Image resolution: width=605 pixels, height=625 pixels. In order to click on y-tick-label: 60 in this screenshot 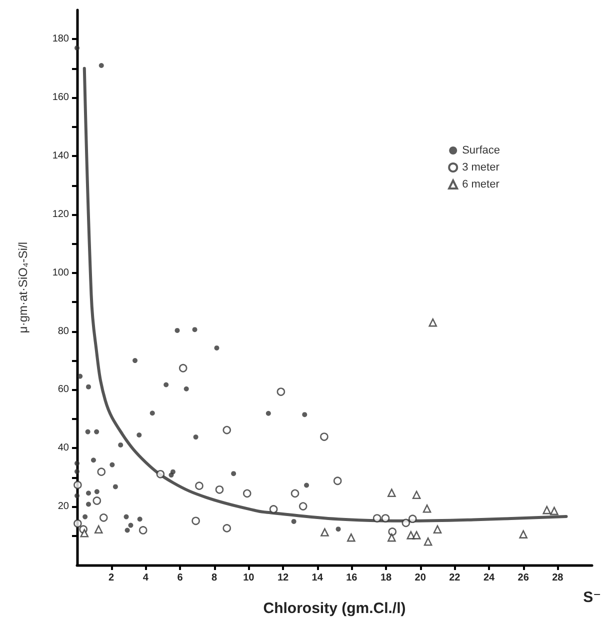, I will do `click(64, 390)`.